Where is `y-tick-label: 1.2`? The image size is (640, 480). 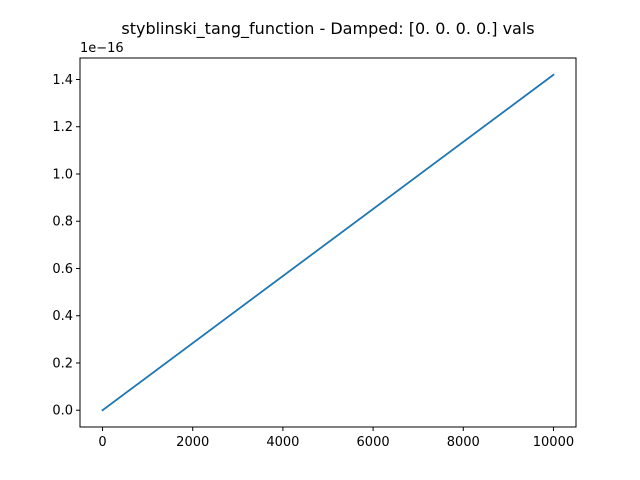
y-tick-label: 1.2 is located at coordinates (62, 127).